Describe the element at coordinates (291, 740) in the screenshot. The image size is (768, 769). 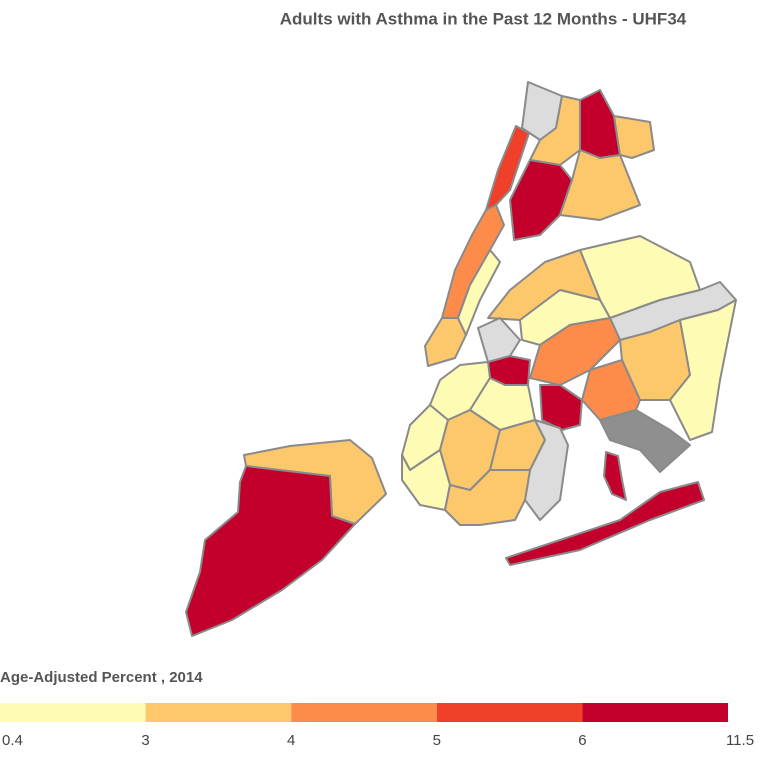
I see `legend-tick-label: 4` at that location.